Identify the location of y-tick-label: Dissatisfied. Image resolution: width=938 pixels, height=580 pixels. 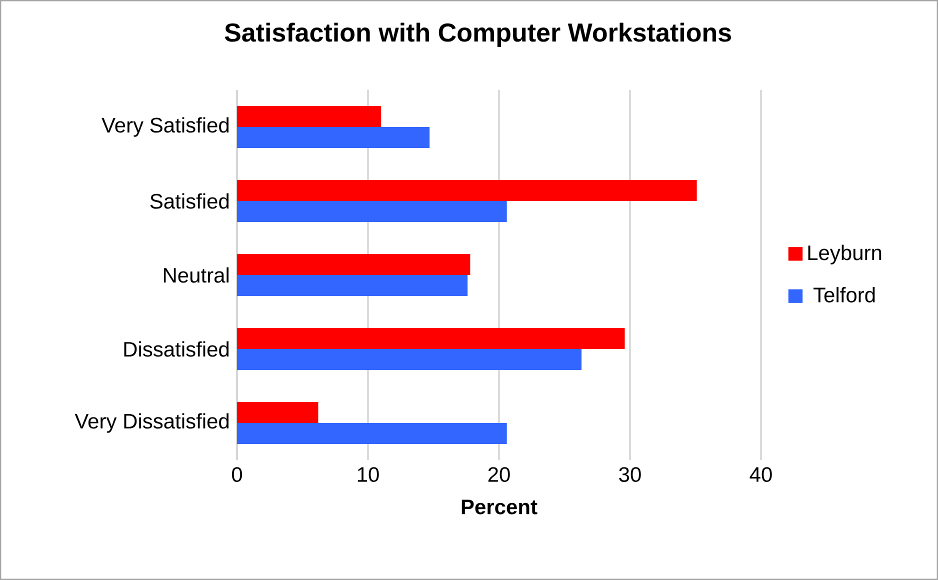
(176, 349).